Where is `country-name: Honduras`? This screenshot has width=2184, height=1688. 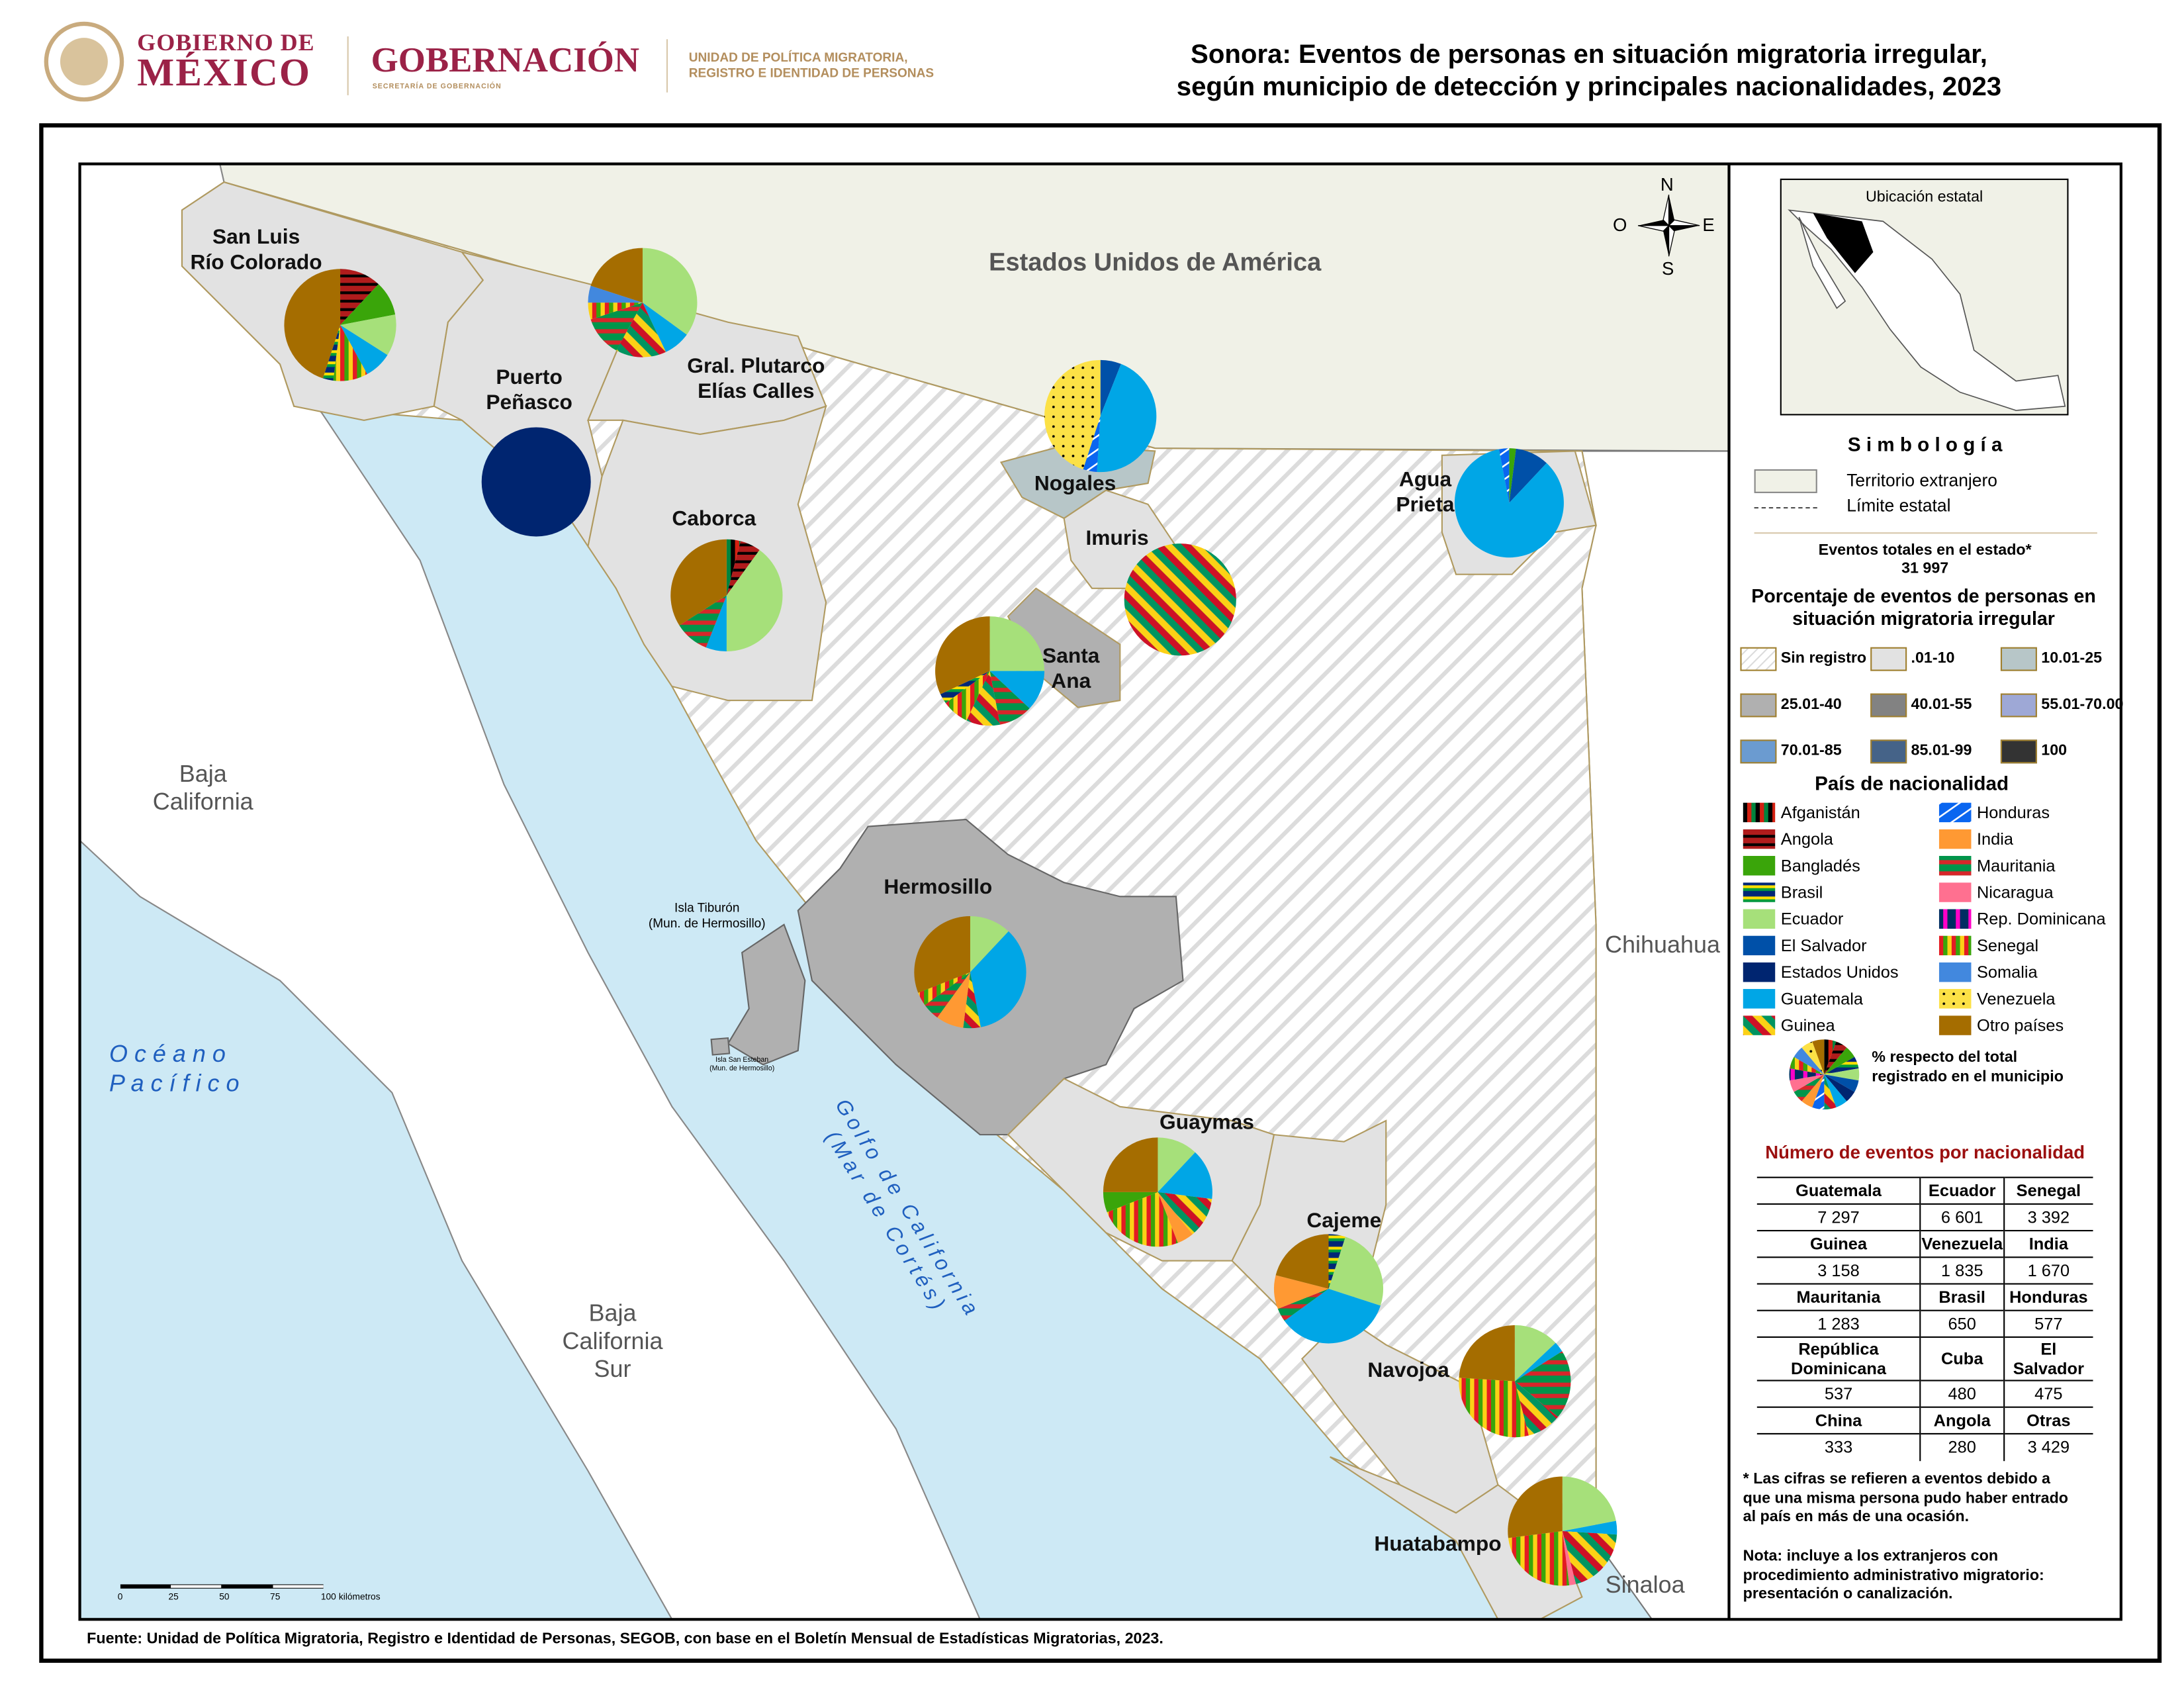
country-name: Honduras is located at coordinates (2048, 1297).